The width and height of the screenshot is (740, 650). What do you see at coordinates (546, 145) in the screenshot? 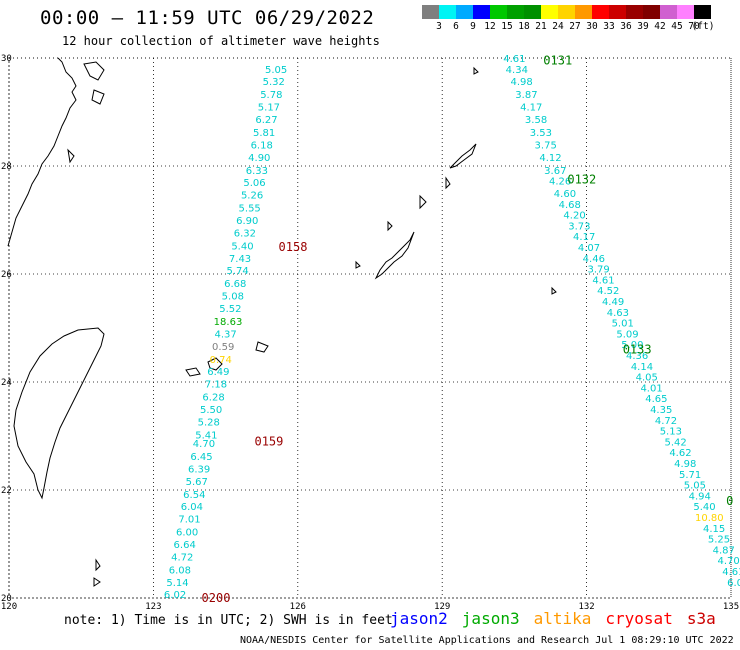
I see `wave-height-value: 3.75` at bounding box center [546, 145].